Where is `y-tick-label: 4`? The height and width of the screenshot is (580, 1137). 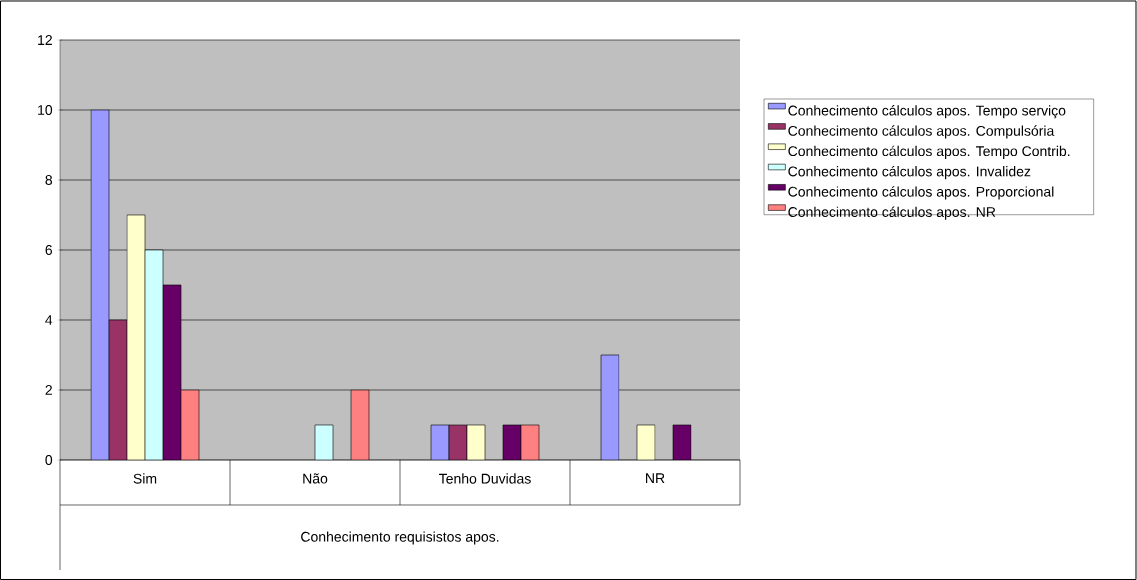 y-tick-label: 4 is located at coordinates (49, 320).